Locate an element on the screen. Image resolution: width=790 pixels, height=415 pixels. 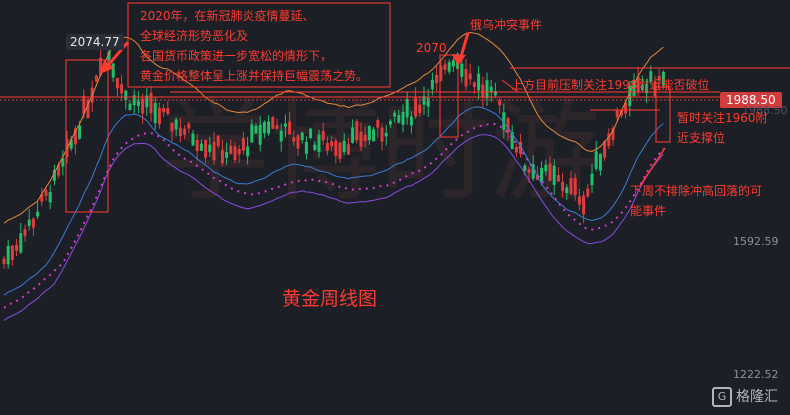
brand-icon: G is located at coordinates (722, 397).